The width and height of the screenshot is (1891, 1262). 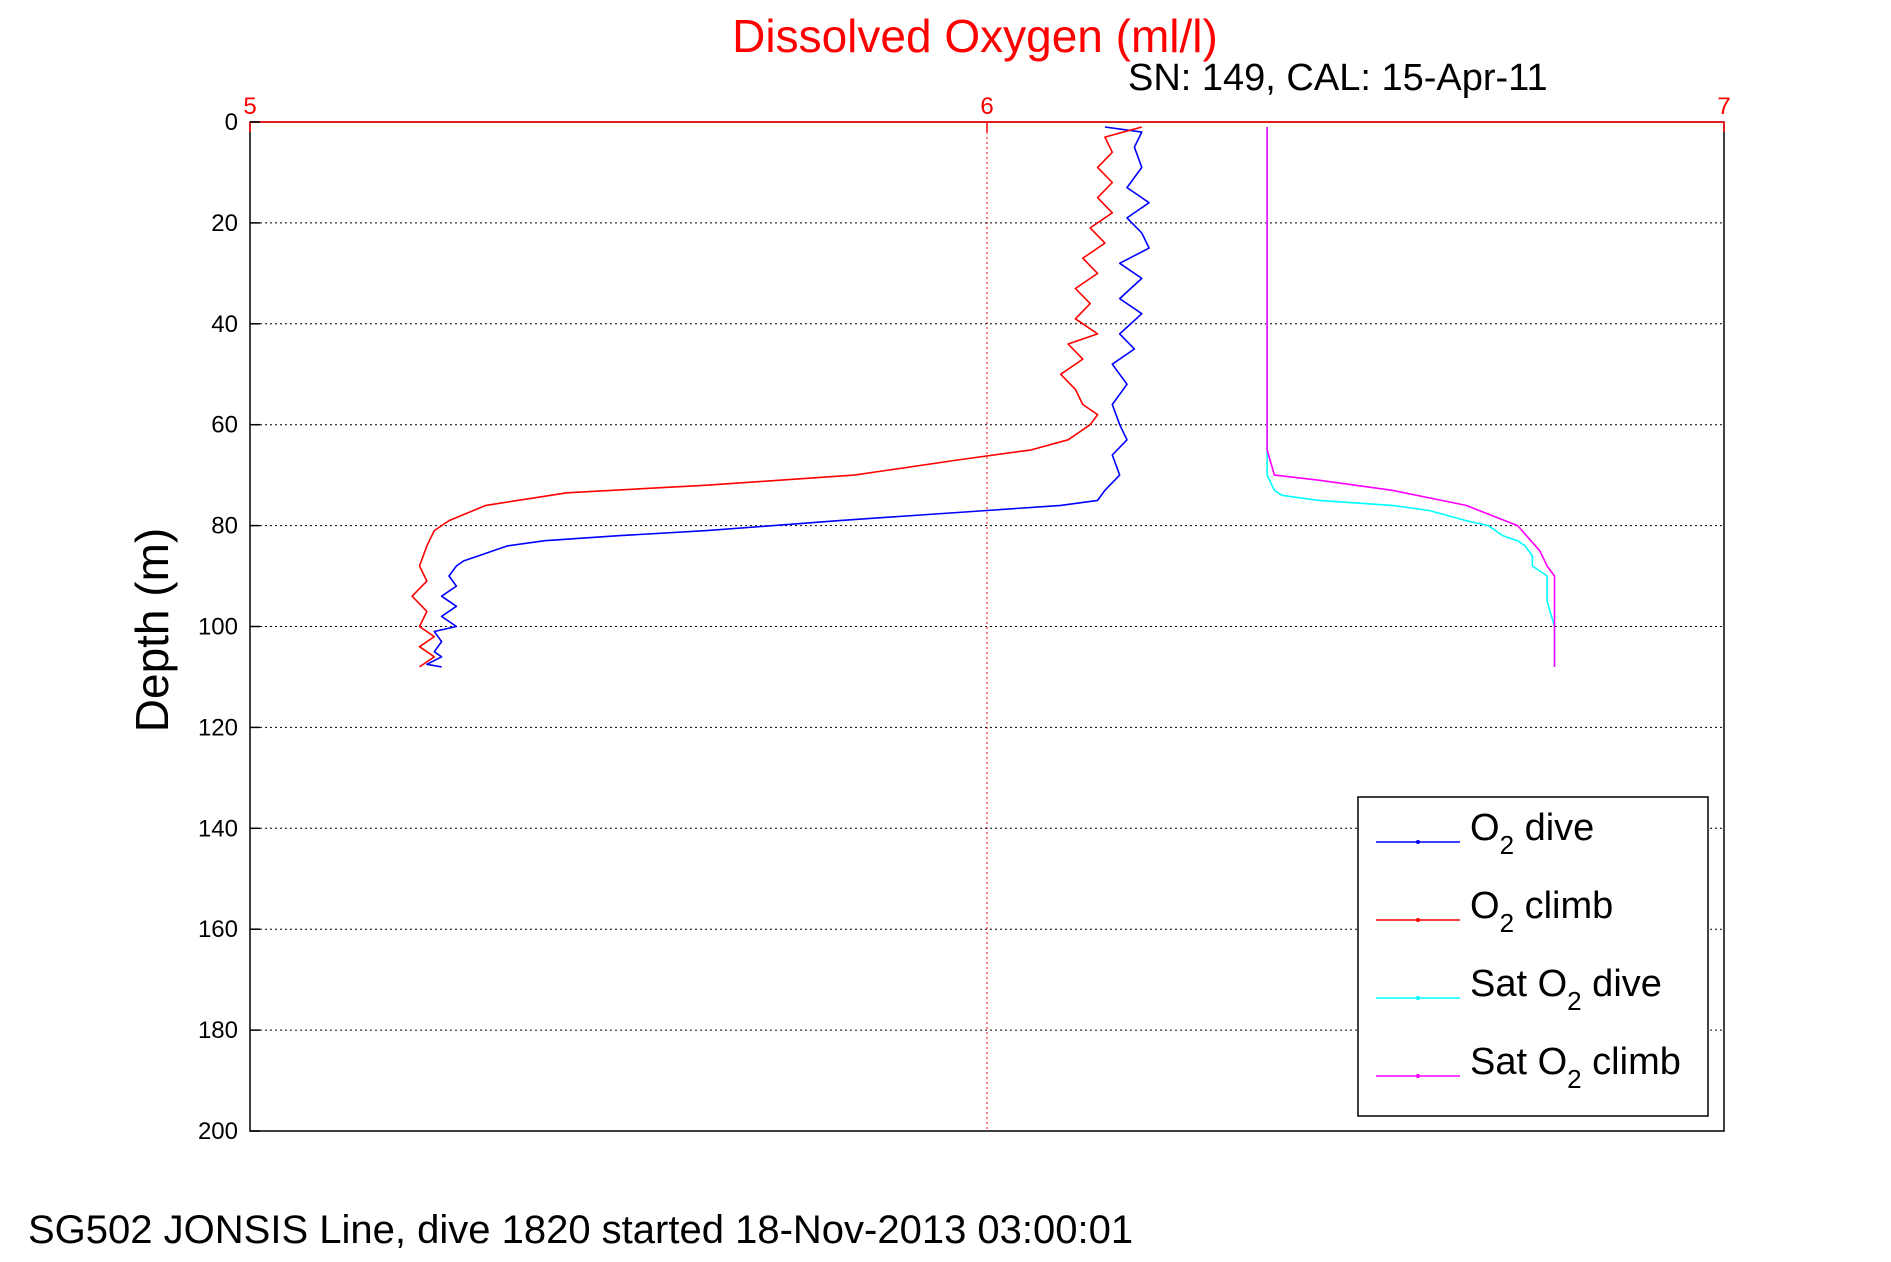 I want to click on chart-subtitle: SN: 149, CAL: 15-Apr-11, so click(x=1338, y=78).